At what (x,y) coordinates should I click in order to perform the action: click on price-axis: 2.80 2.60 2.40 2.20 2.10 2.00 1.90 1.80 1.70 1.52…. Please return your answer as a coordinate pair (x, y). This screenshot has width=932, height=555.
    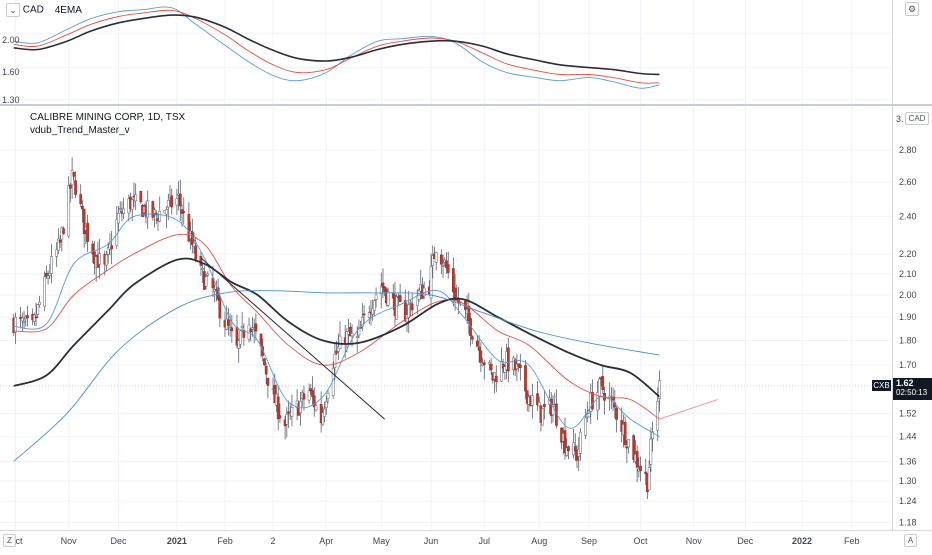
    Looking at the image, I should click on (912, 318).